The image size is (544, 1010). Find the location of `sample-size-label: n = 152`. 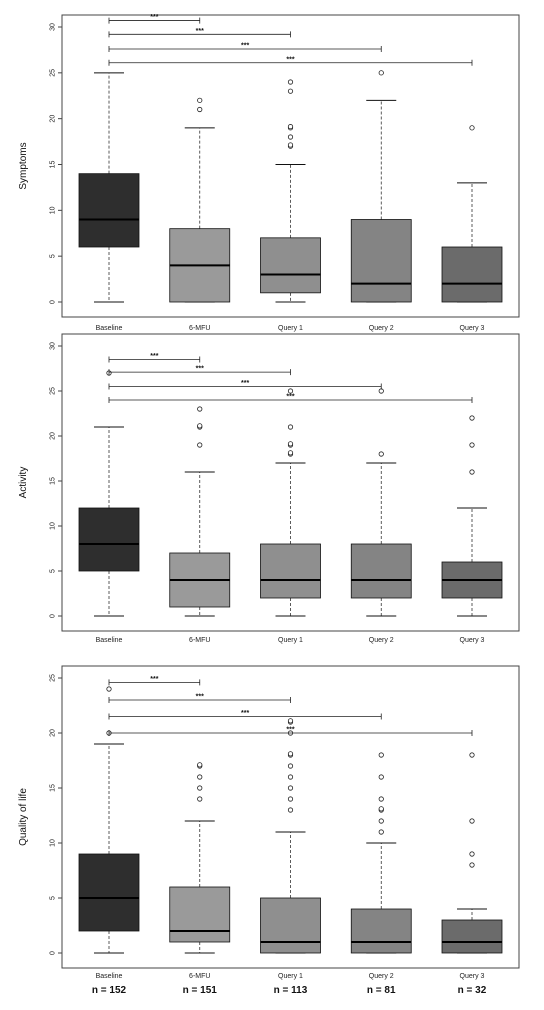

sample-size-label: n = 152 is located at coordinates (109, 990).